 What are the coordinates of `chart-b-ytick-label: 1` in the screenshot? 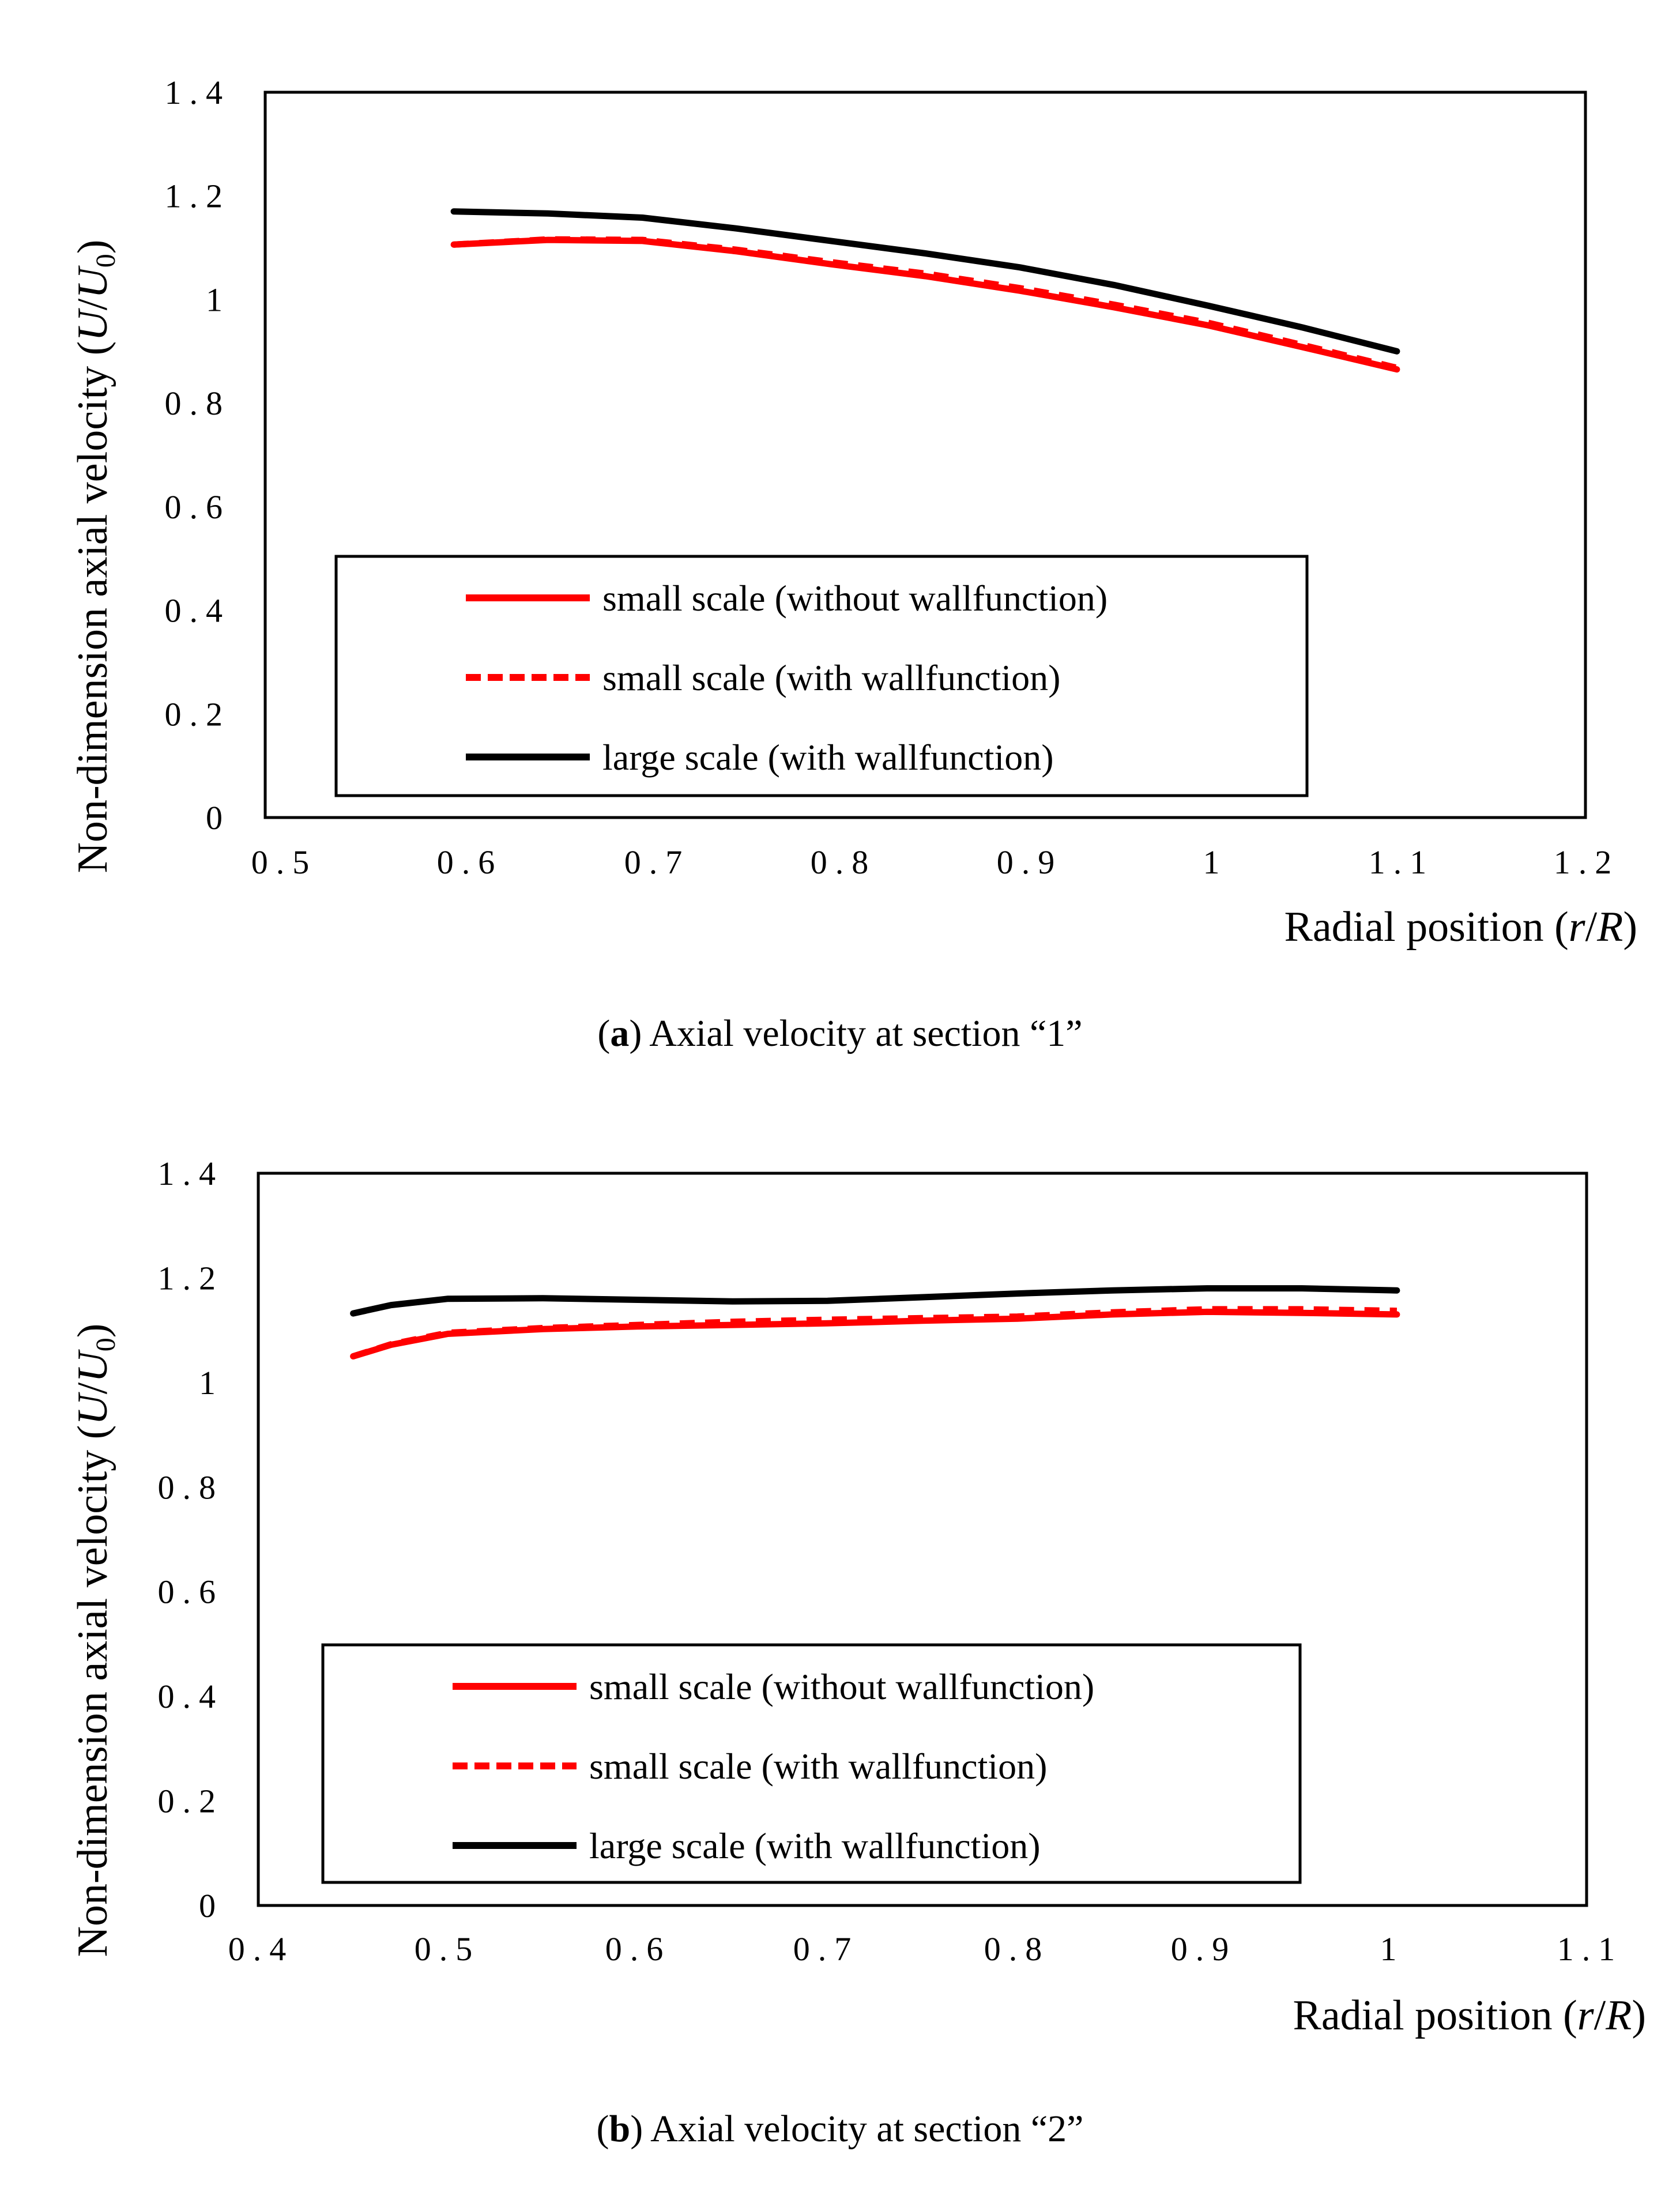 It's located at (212, 1383).